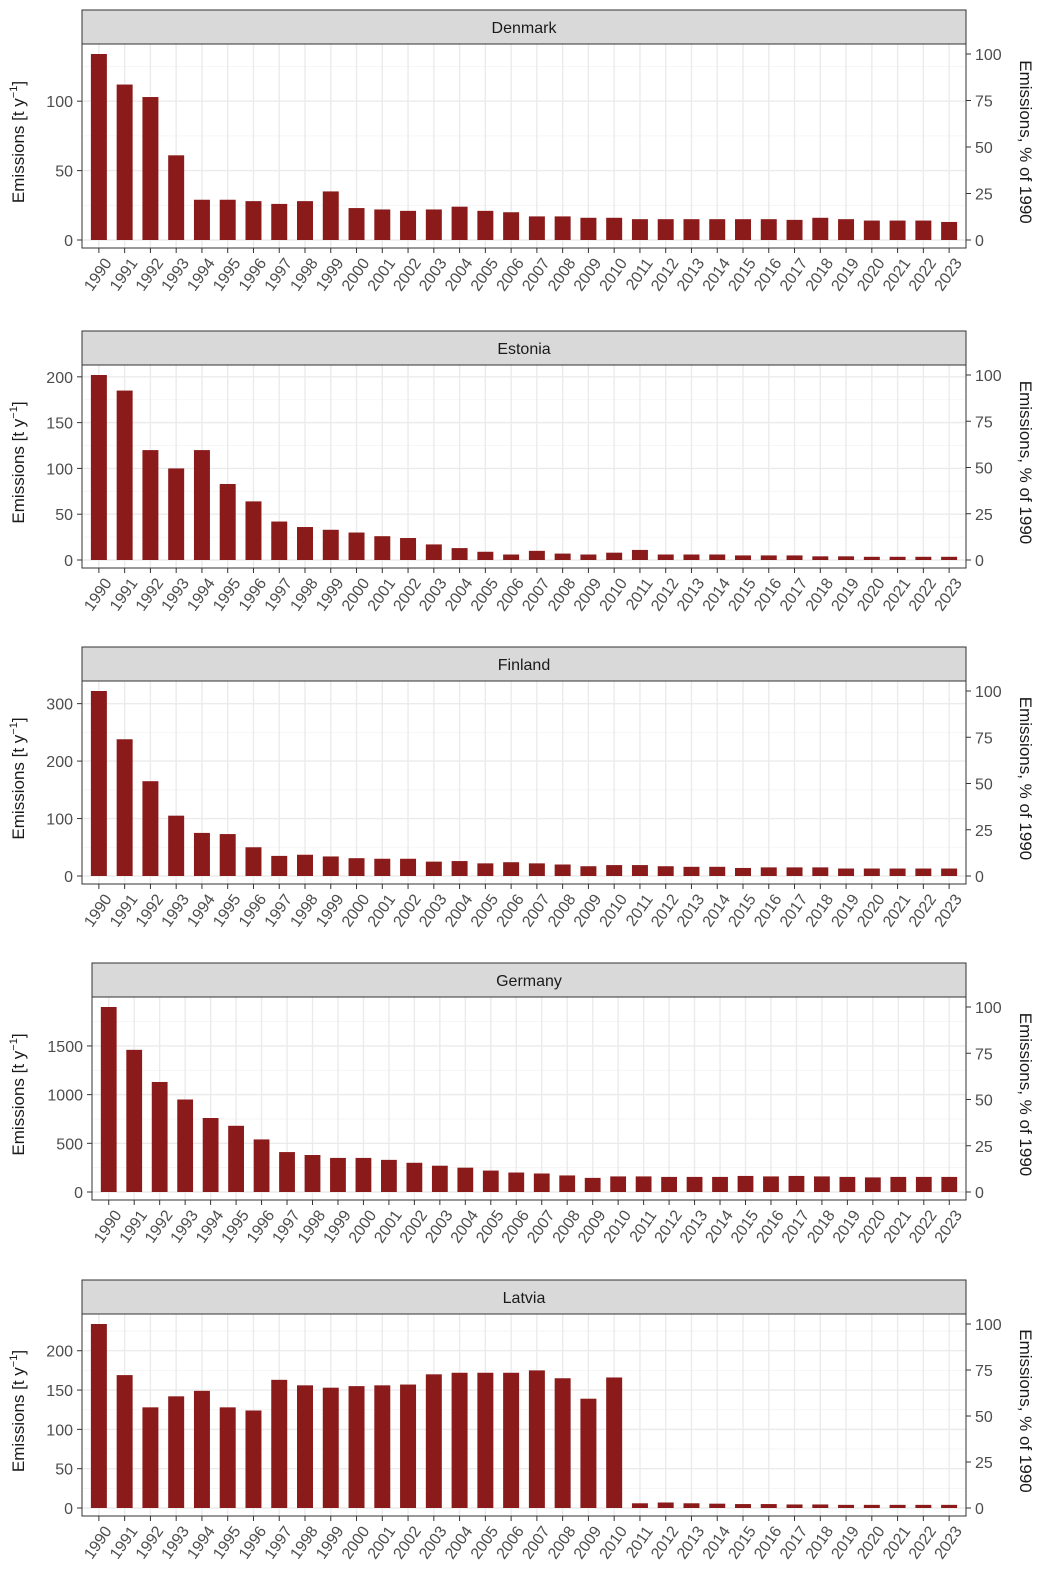  What do you see at coordinates (588, 557) in the screenshot?
I see `bar-estonia-2009` at bounding box center [588, 557].